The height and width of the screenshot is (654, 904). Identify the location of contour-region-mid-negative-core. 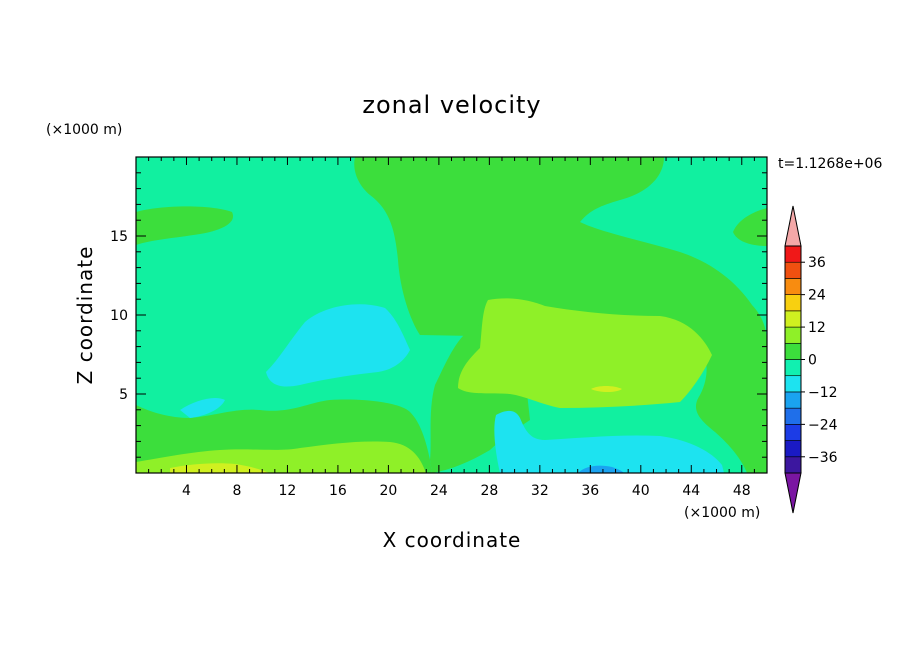
(338, 345).